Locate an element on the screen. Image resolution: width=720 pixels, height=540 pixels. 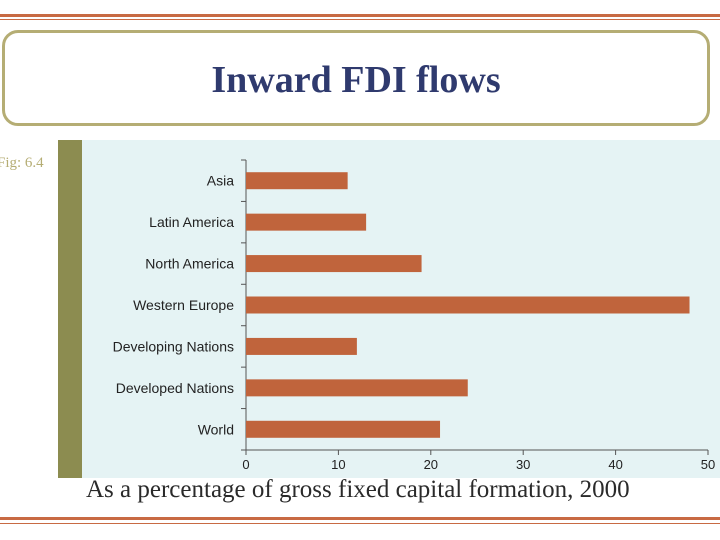
category-label: Latin America is located at coordinates (191, 222).